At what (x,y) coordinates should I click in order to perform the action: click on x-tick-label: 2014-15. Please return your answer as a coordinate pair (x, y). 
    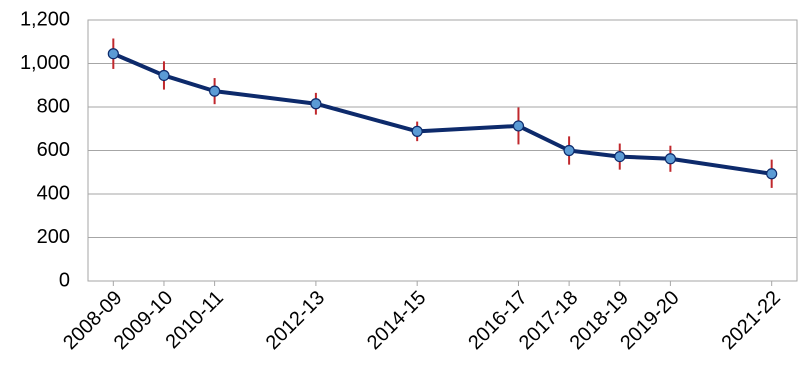
    Looking at the image, I should click on (396, 320).